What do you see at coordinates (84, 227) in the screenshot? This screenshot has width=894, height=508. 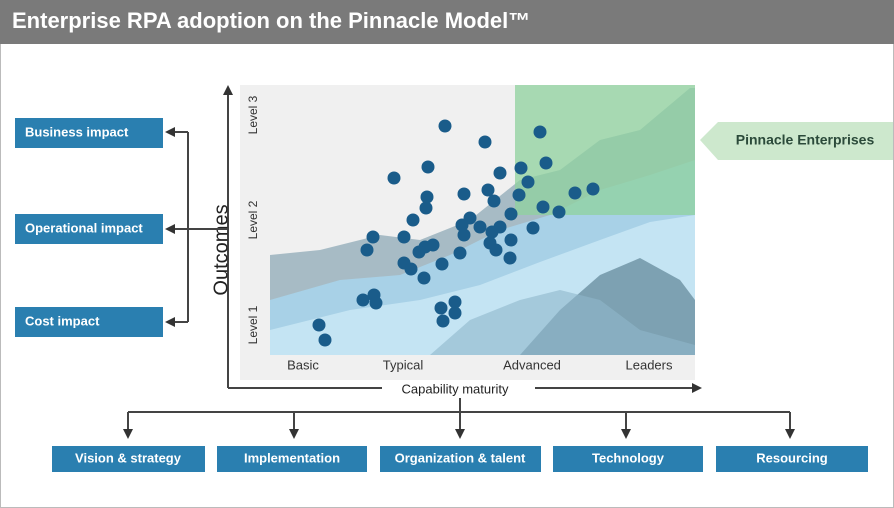 I see `impact-label: Operational impact` at bounding box center [84, 227].